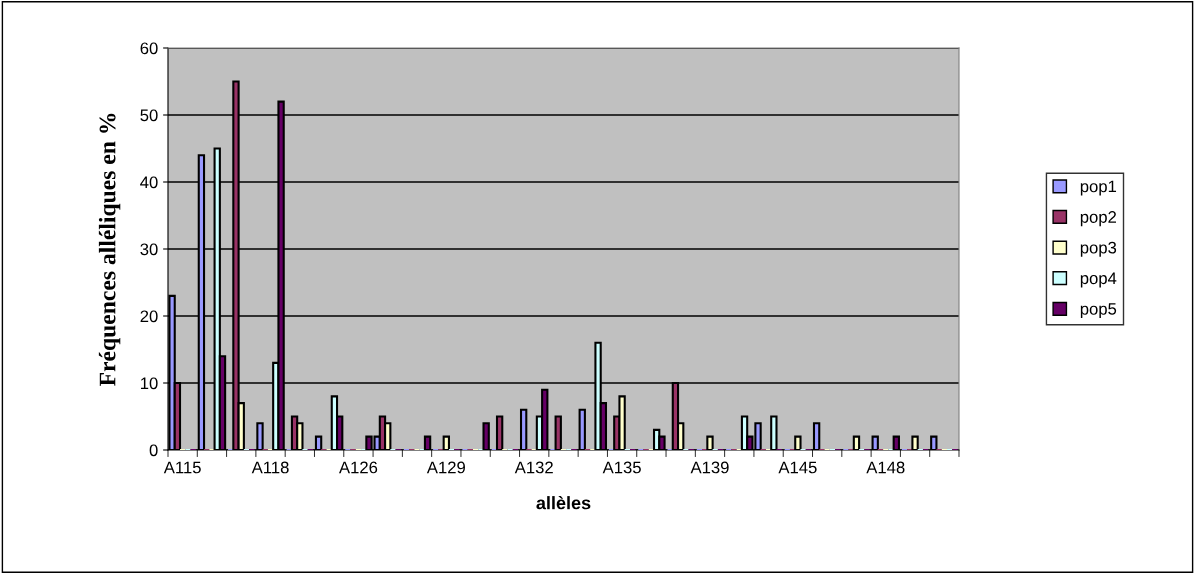 Image resolution: width=1195 pixels, height=574 pixels. What do you see at coordinates (1098, 249) in the screenshot?
I see `legend-label: pop3` at bounding box center [1098, 249].